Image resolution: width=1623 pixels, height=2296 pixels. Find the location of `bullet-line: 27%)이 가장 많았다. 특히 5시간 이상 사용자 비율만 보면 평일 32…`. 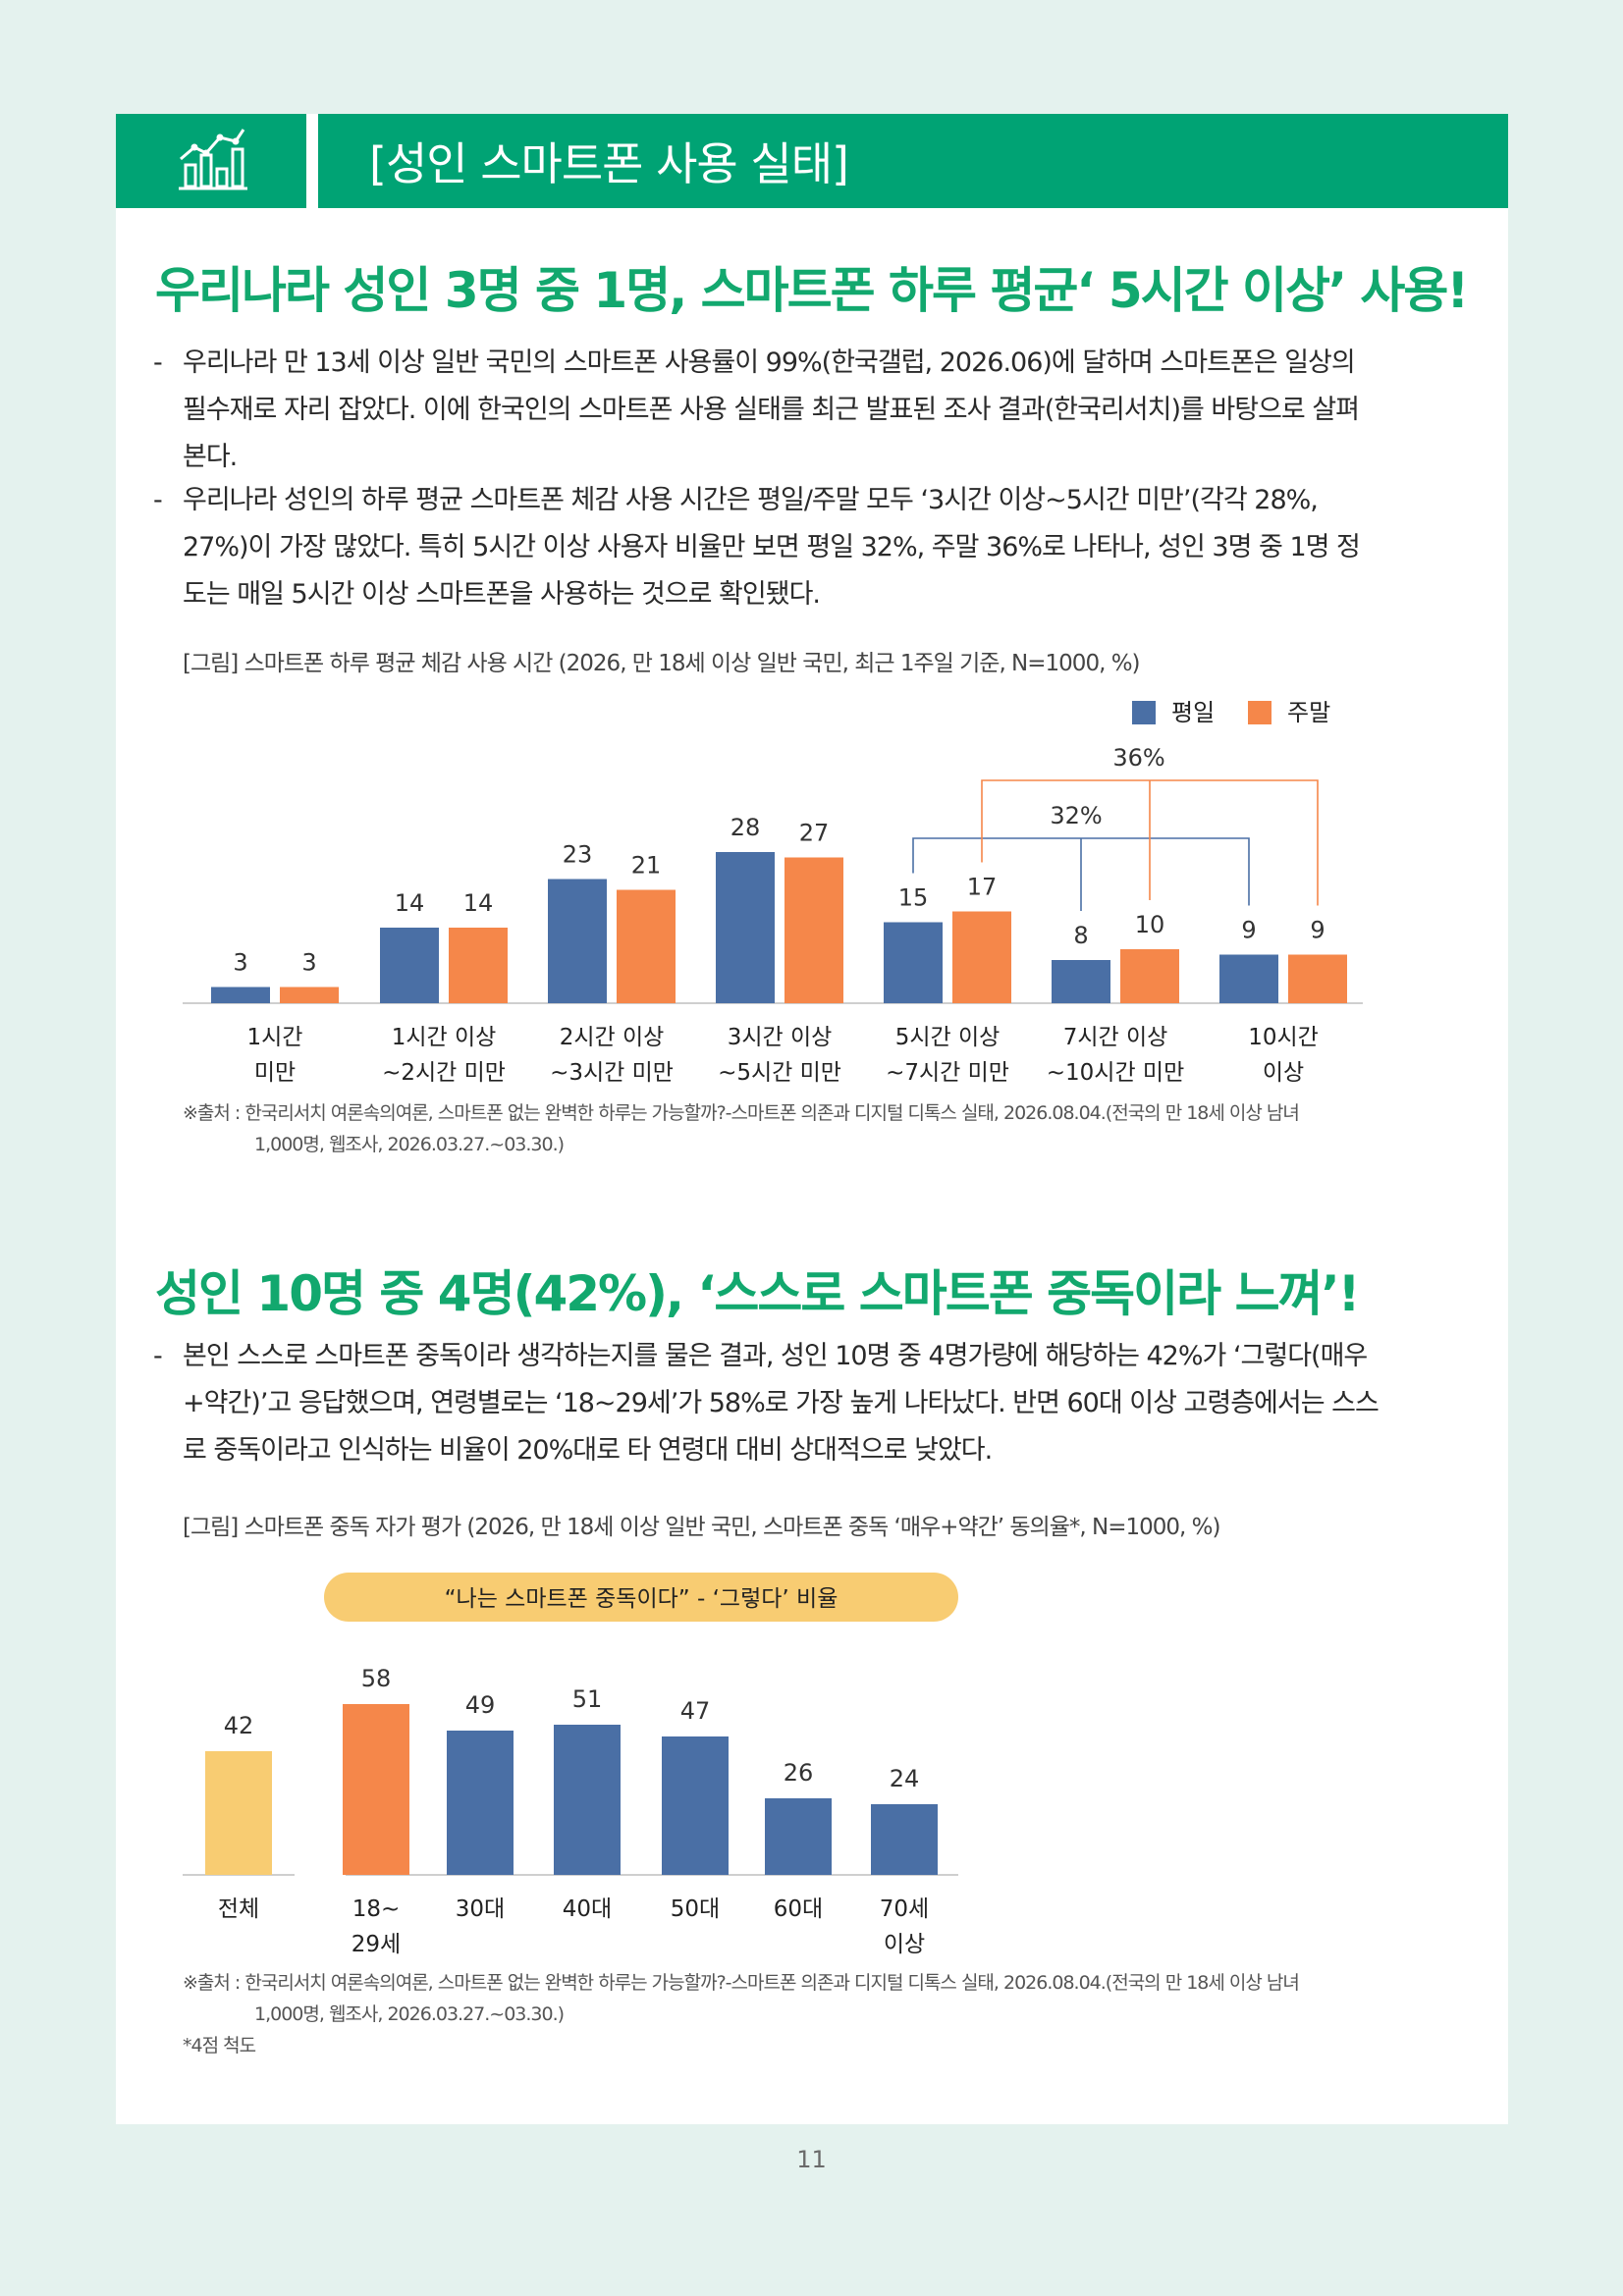

bullet-line: 27%)이 가장 많았다. 특히 5시간 이상 사용자 비율만 보면 평일 32… is located at coordinates (772, 547).